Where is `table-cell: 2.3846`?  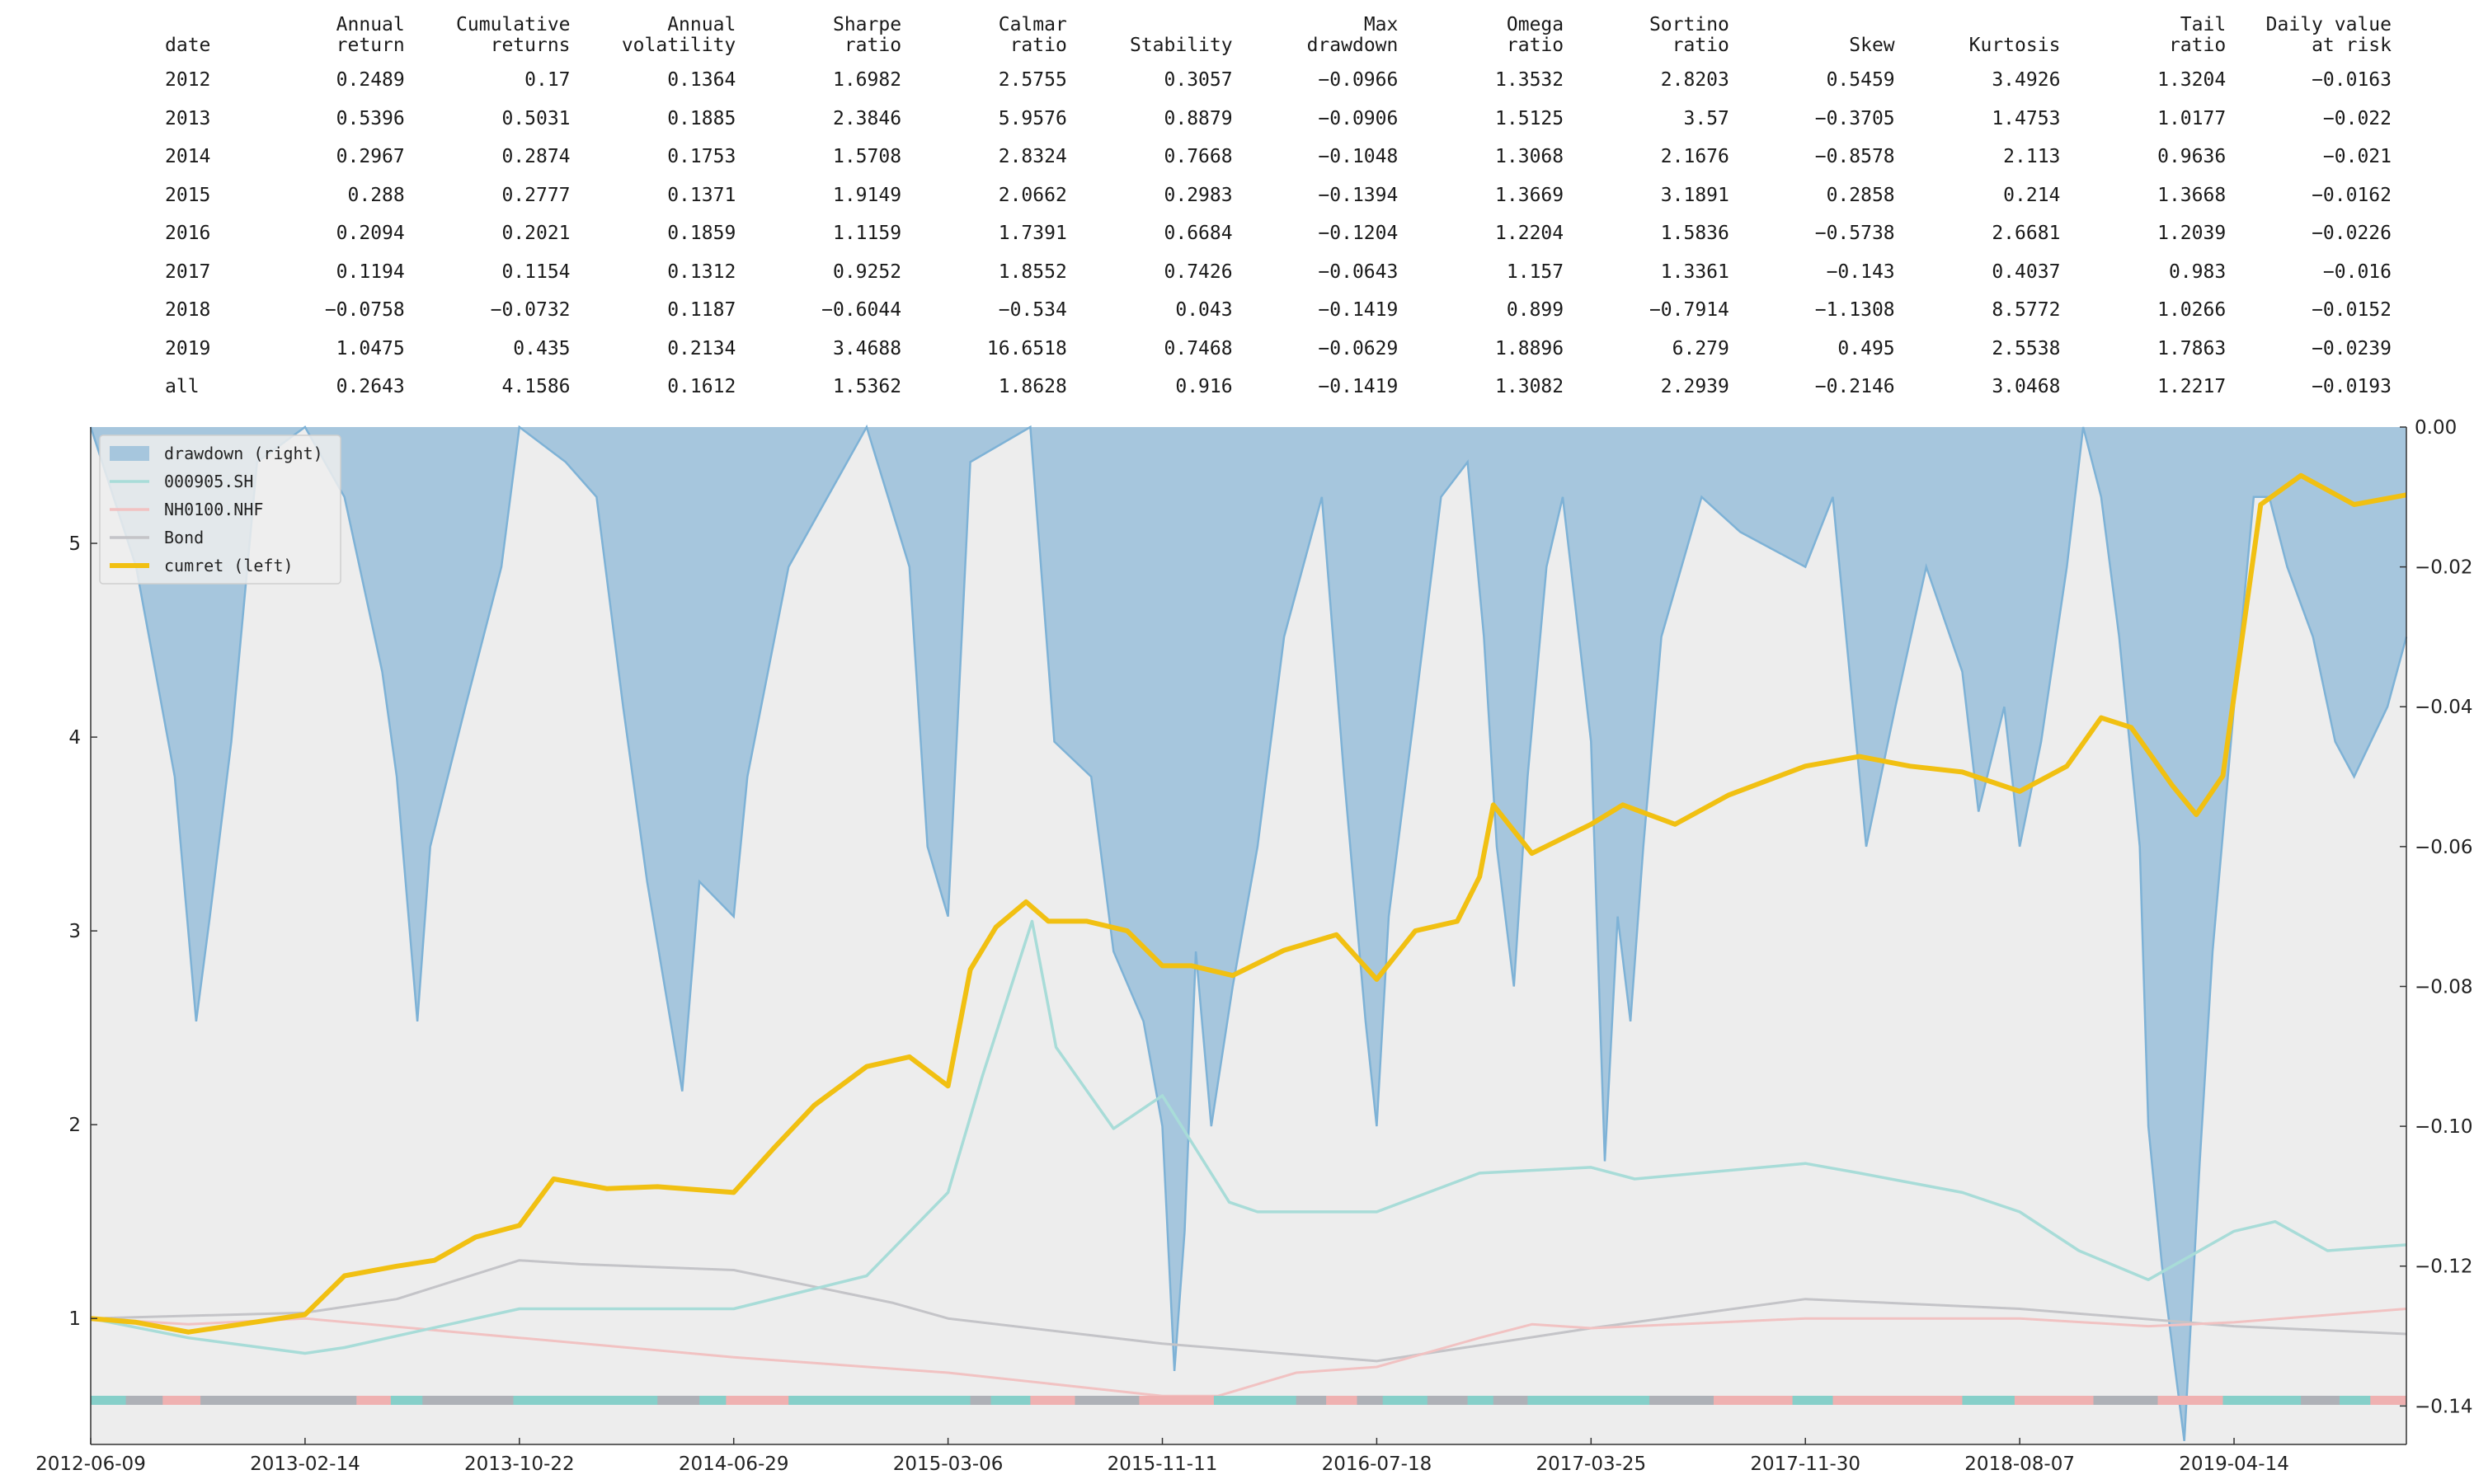 table-cell: 2.3846 is located at coordinates (867, 118).